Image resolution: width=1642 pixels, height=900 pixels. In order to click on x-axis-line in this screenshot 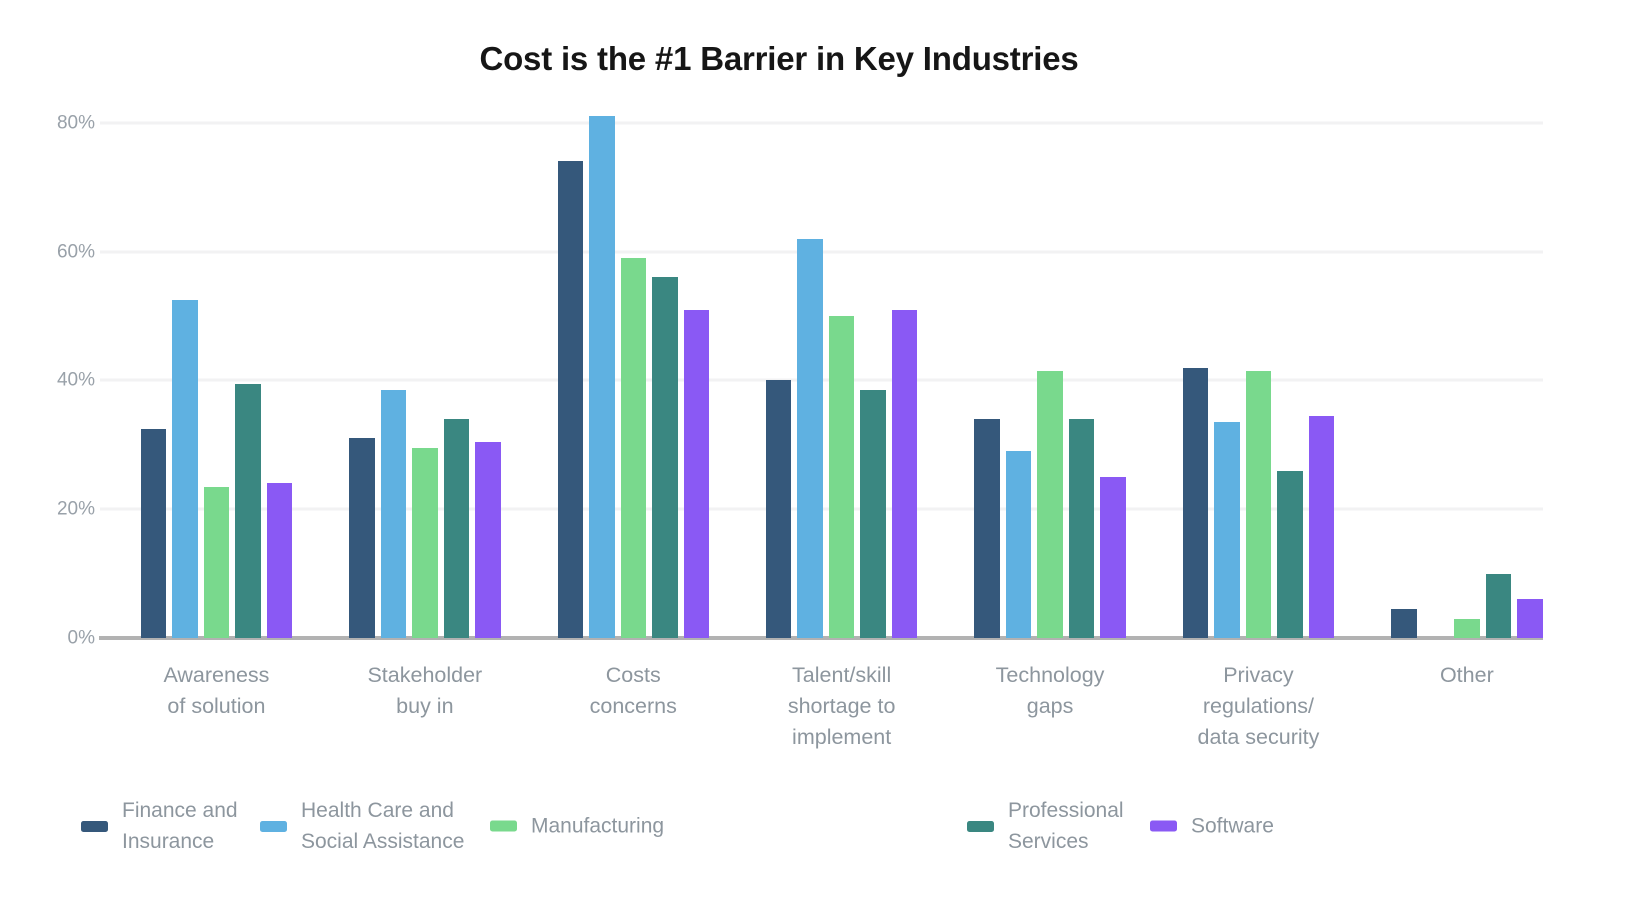, I will do `click(821, 638)`.